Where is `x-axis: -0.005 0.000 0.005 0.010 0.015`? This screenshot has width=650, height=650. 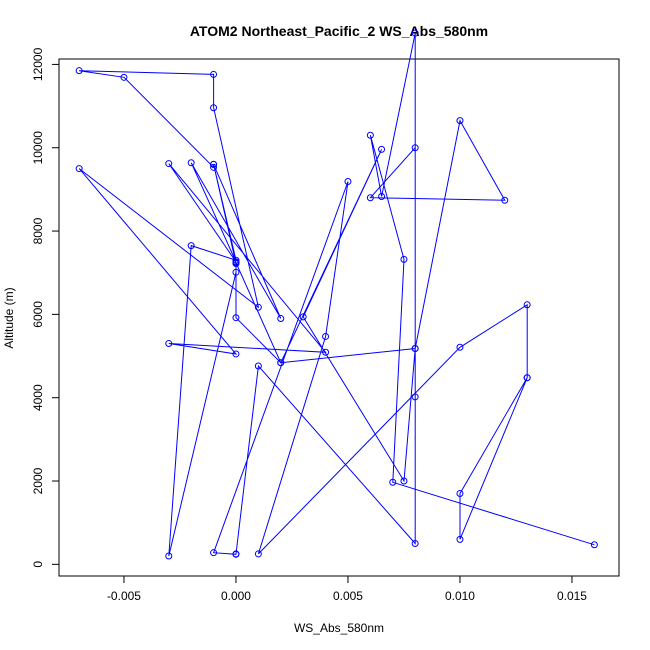
x-axis: -0.005 0.000 0.005 0.010 0.015 is located at coordinates (347, 589).